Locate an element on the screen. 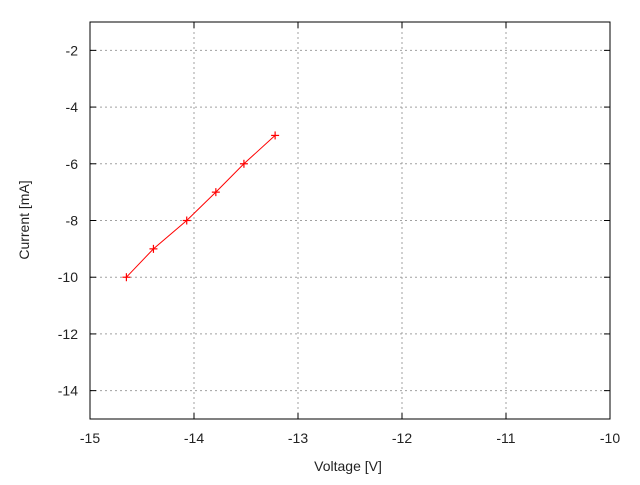  x-tick-label: -10 is located at coordinates (610, 438).